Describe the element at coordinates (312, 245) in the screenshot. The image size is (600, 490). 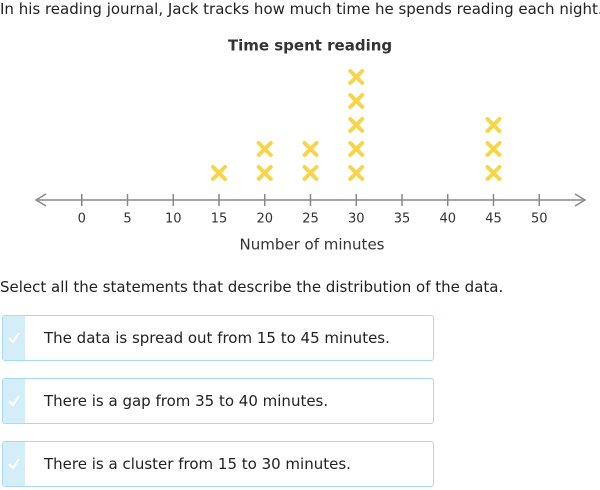
I see `x-axis-label: Number of minutes` at that location.